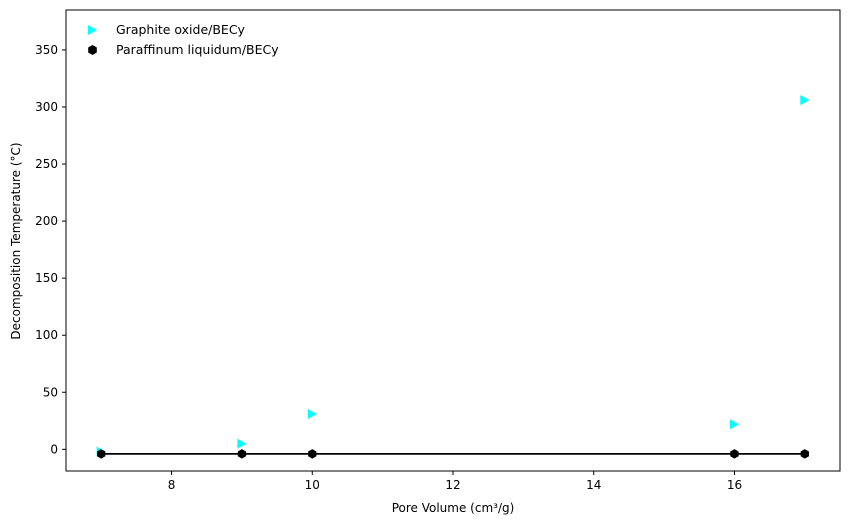 The width and height of the screenshot is (850, 525). Describe the element at coordinates (50, 392) in the screenshot. I see `y-tick-label: 50` at that location.